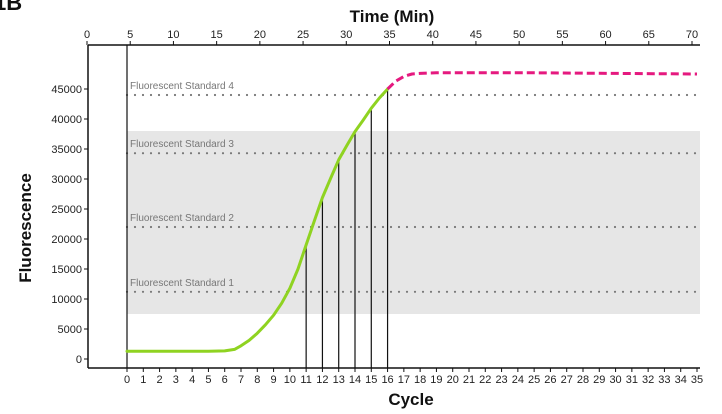 The image size is (722, 414). What do you see at coordinates (176, 380) in the screenshot?
I see `x-axis-tick-label-3: 3` at bounding box center [176, 380].